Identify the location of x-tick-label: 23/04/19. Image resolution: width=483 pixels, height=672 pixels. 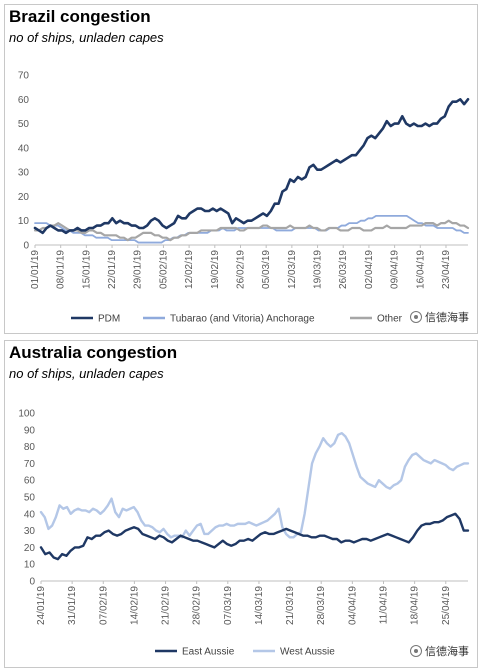
(446, 269).